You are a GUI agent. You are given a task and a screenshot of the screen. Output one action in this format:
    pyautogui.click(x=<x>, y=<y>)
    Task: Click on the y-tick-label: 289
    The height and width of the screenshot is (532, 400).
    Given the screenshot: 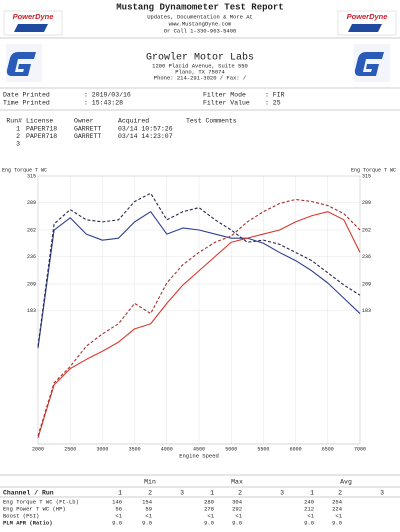 What is the action you would take?
    pyautogui.click(x=31, y=203)
    